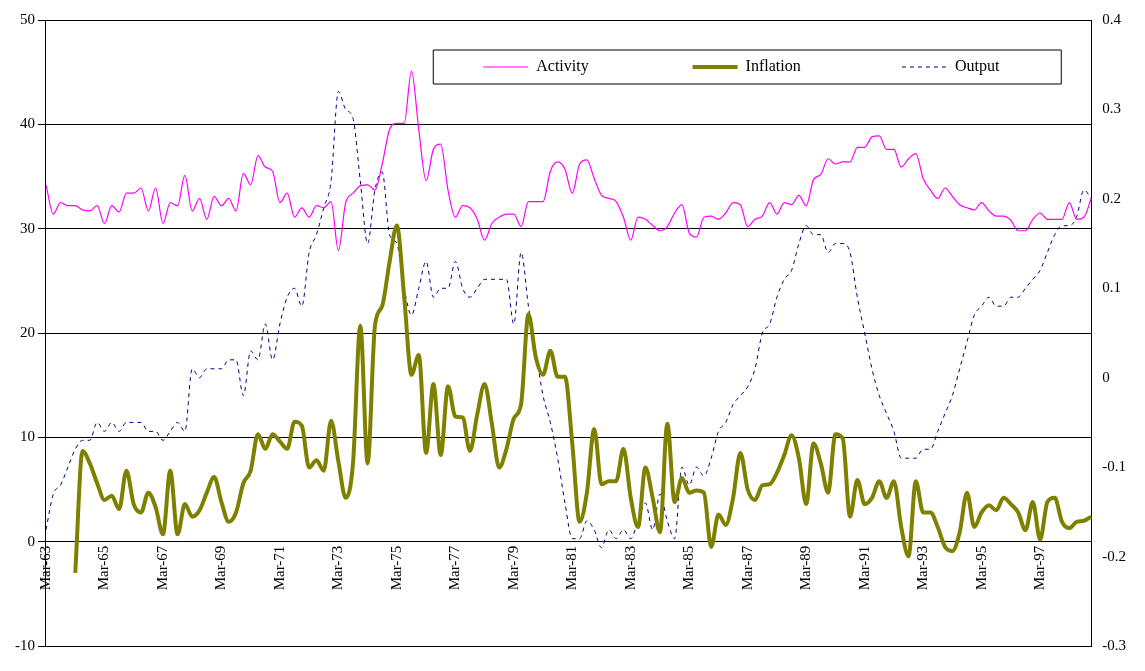  What do you see at coordinates (27, 436) in the screenshot?
I see `y-tick-label: 10` at bounding box center [27, 436].